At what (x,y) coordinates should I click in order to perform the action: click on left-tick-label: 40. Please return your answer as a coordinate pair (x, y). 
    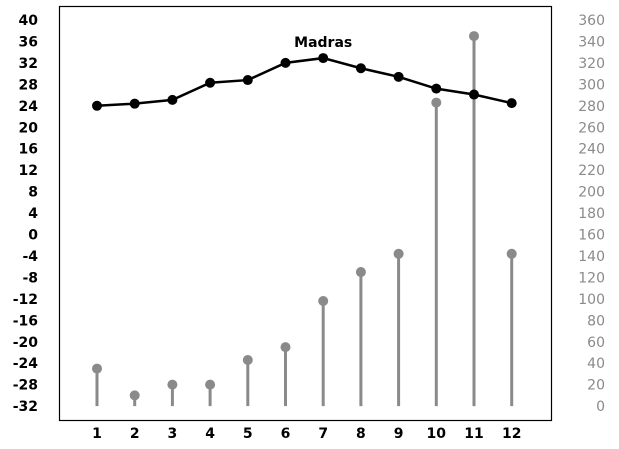
    Looking at the image, I should click on (29, 21).